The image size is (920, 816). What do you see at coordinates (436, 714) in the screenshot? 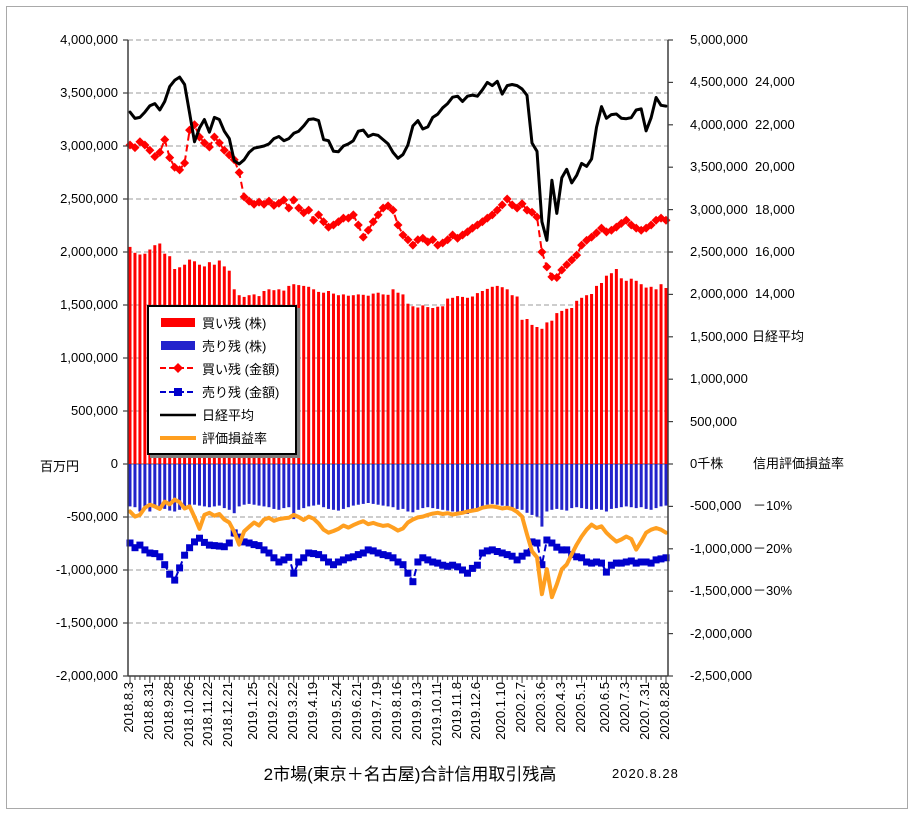
I see `x-axis-label: 2019.10.11` at bounding box center [436, 714].